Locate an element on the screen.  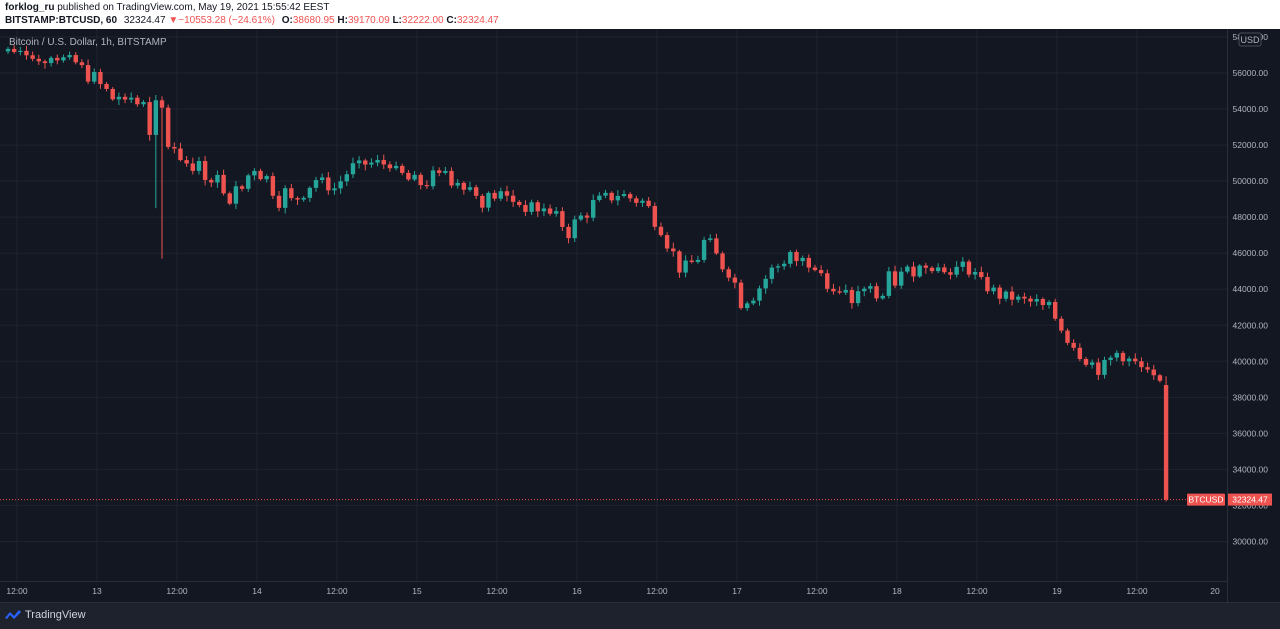
x-tick-label: 18 is located at coordinates (897, 591).